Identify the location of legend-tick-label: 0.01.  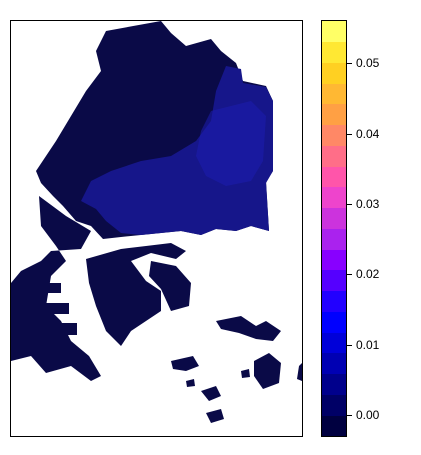
(368, 345).